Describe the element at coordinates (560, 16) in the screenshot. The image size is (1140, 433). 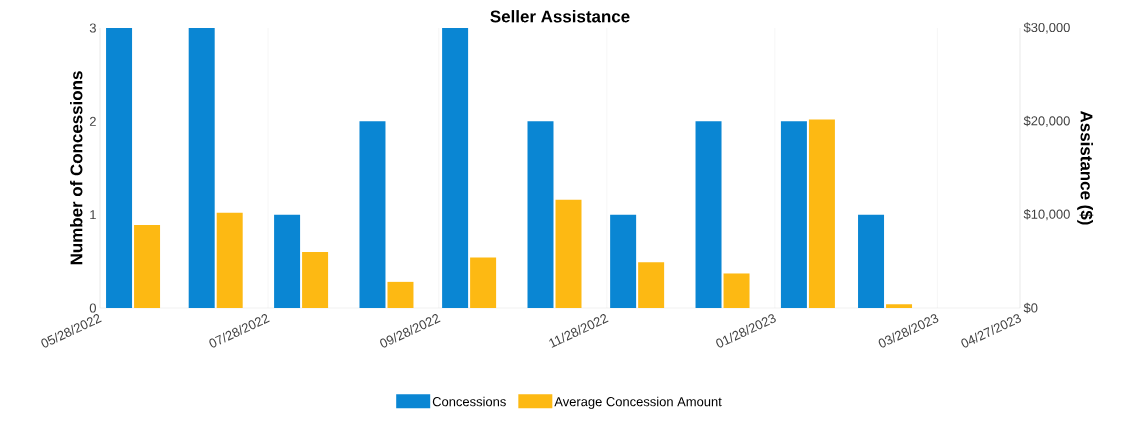
I see `chart-title: Seller Assistance` at that location.